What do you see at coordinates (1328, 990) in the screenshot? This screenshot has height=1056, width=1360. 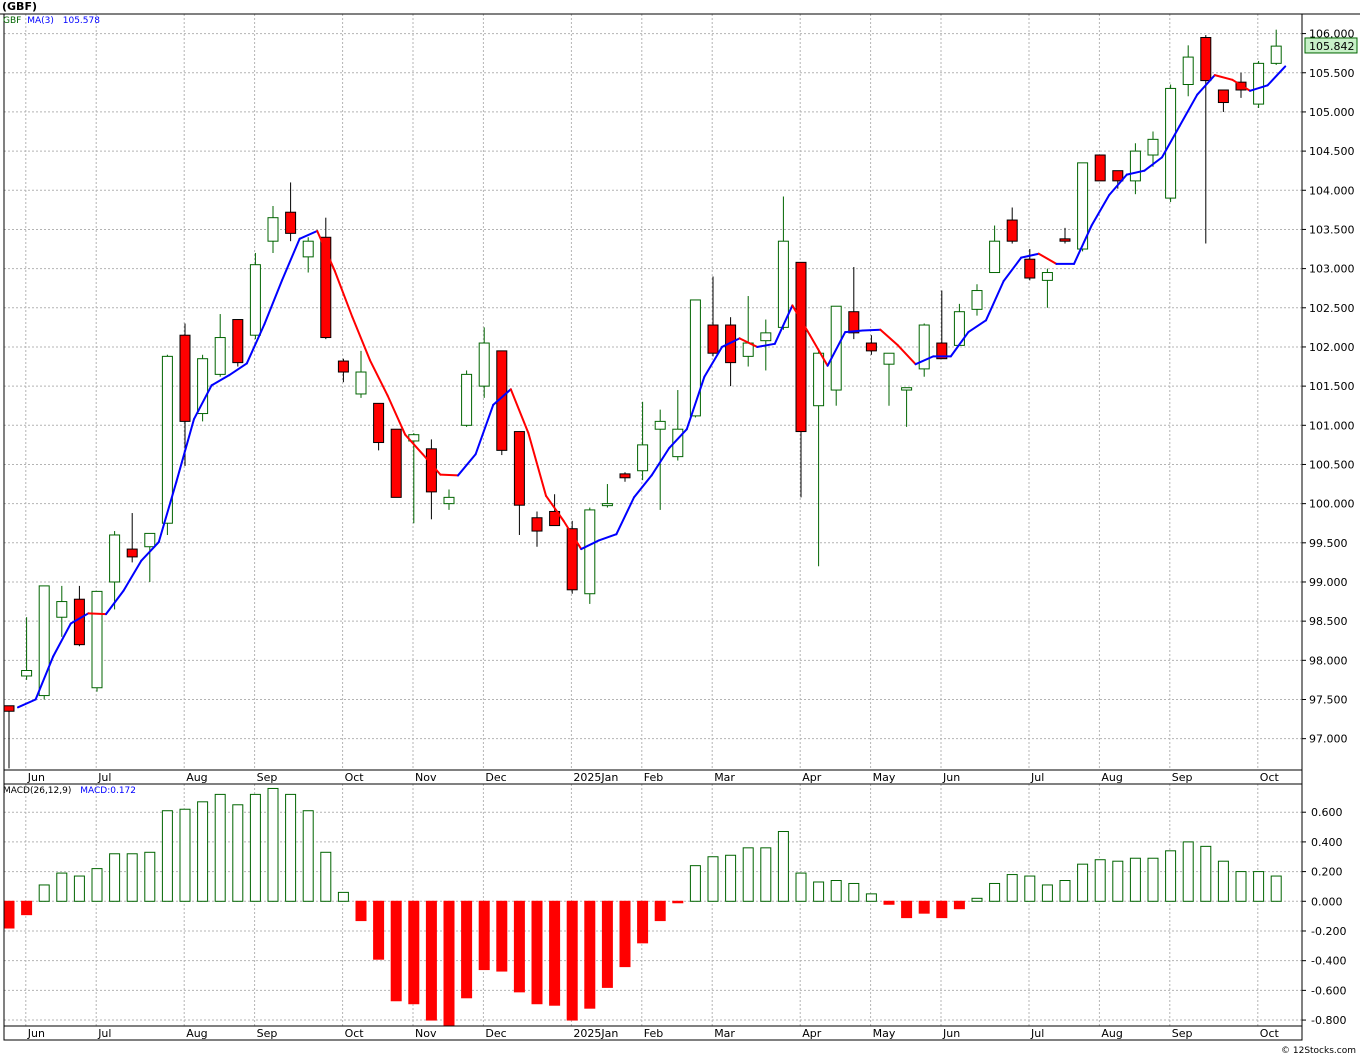 I see `macd-axis-label: -0.600` at bounding box center [1328, 990].